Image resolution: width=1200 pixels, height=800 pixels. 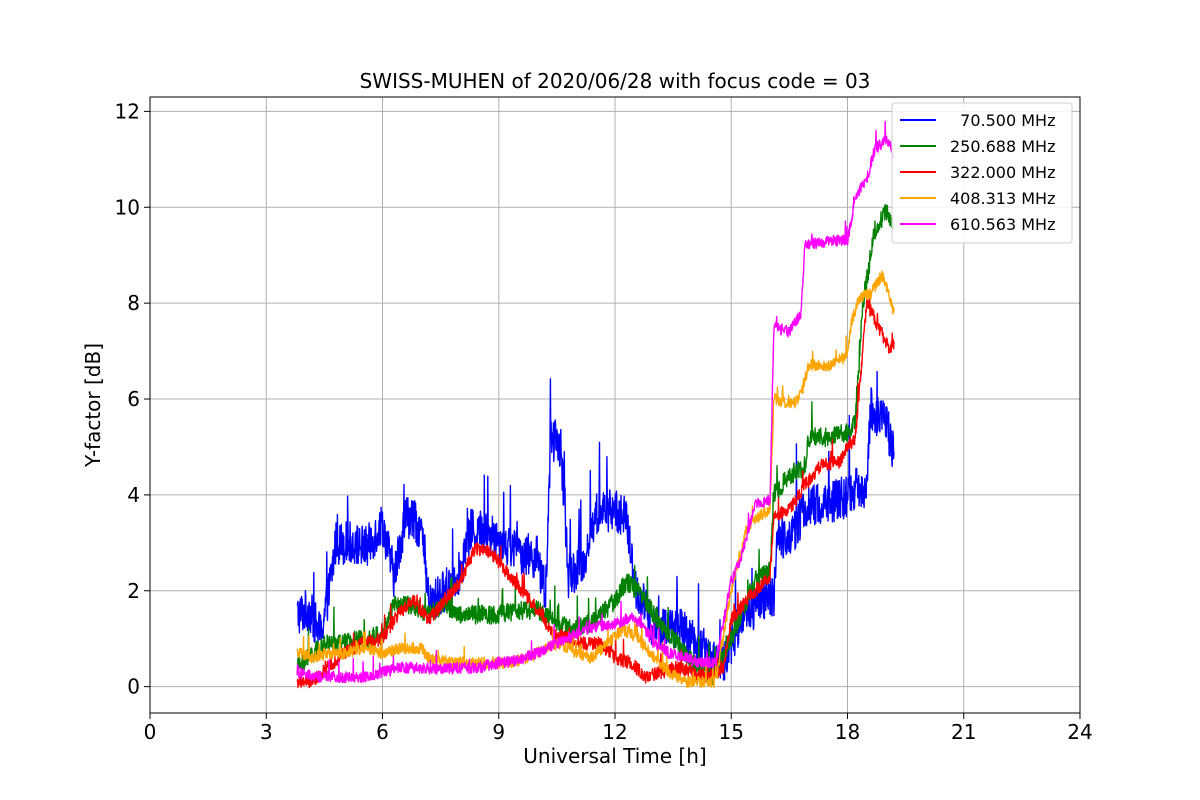 I want to click on x-tick-label: 3, so click(x=266, y=732).